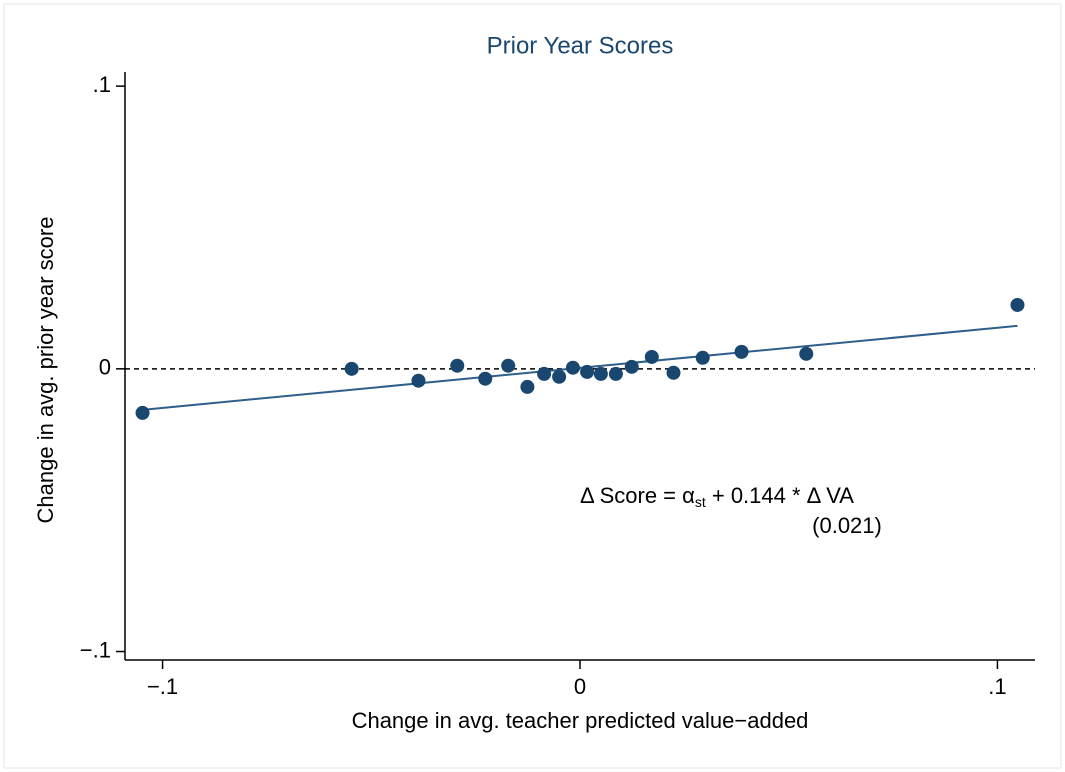 The width and height of the screenshot is (1065, 772). Describe the element at coordinates (700, 502) in the screenshot. I see `annotation-subscript: st` at that location.